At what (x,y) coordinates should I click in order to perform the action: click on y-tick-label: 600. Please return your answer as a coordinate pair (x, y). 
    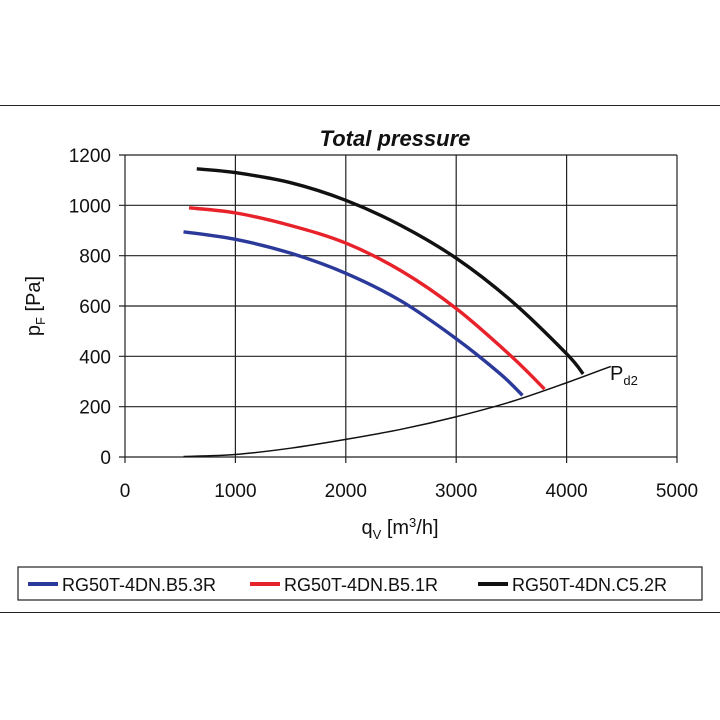
    Looking at the image, I should click on (95, 307).